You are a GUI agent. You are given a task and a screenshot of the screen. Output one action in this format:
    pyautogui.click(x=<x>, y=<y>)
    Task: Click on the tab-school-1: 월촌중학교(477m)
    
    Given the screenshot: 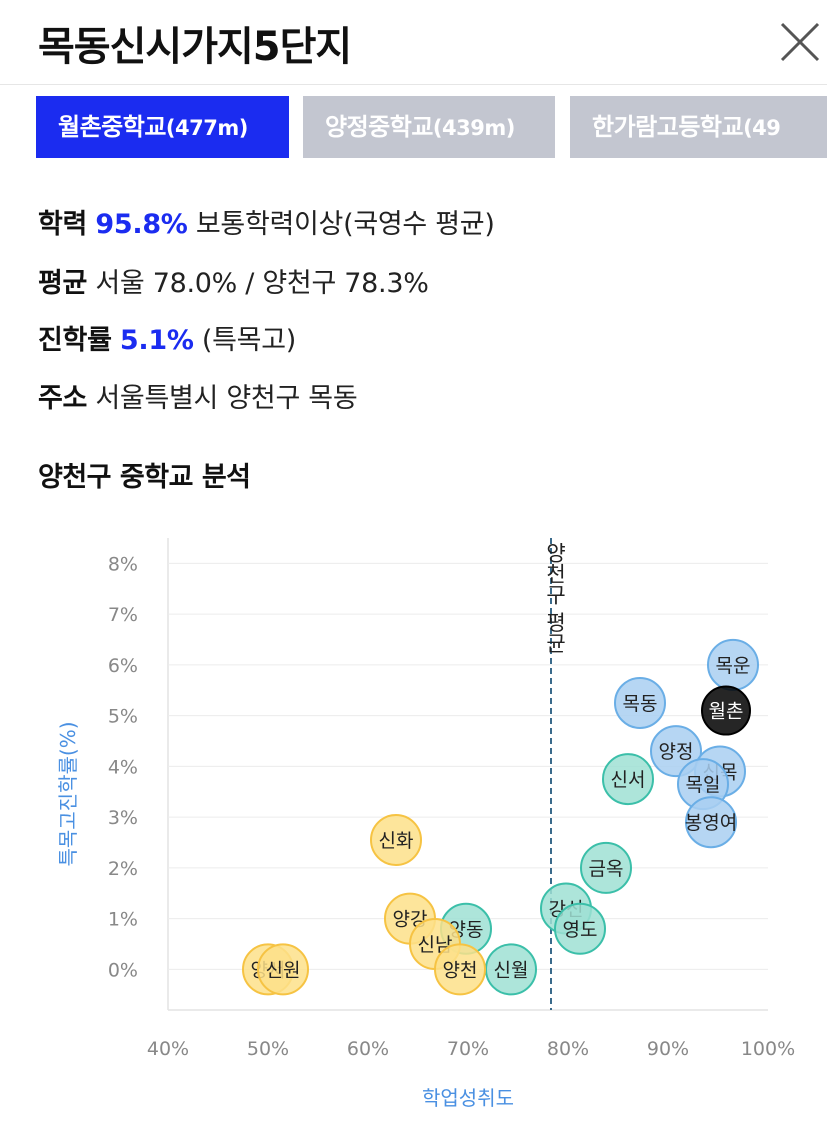 What is the action you would take?
    pyautogui.click(x=162, y=127)
    